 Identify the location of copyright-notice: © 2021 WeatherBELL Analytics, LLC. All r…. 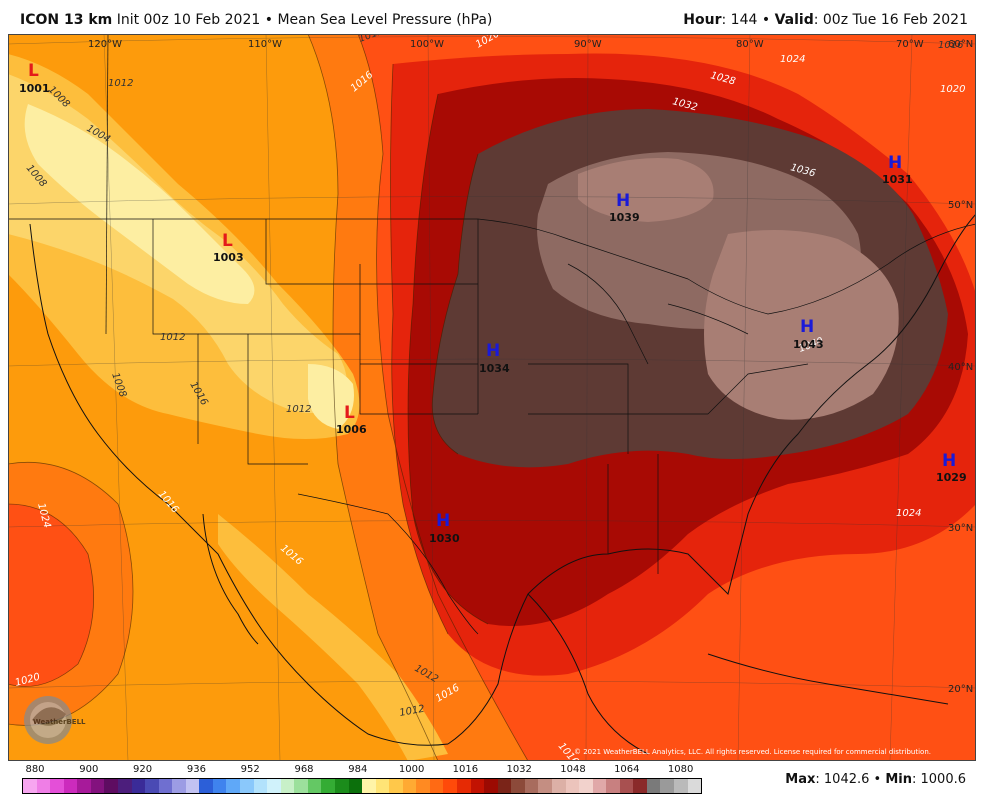
(752, 752).